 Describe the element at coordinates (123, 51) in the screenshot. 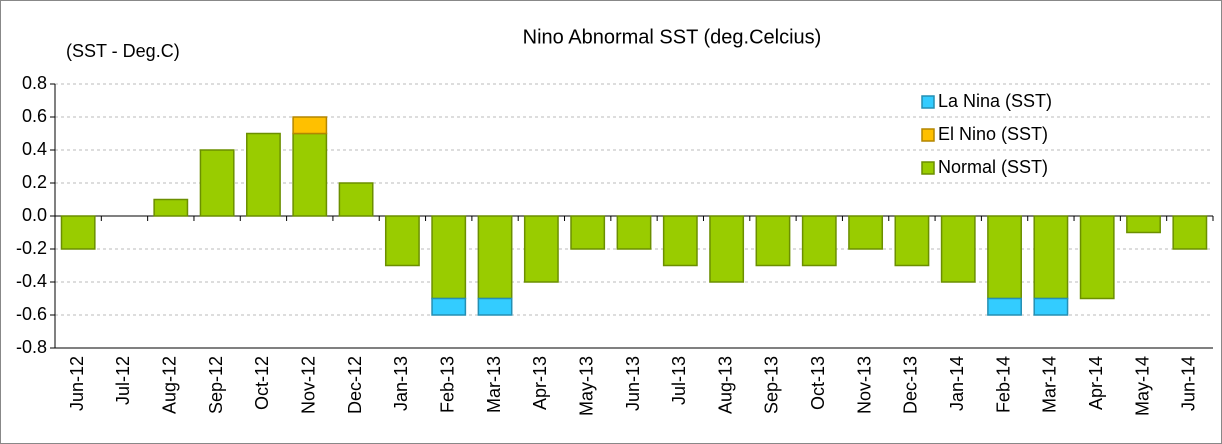

I see `y-axis-label: (SST - Deg.C)` at that location.